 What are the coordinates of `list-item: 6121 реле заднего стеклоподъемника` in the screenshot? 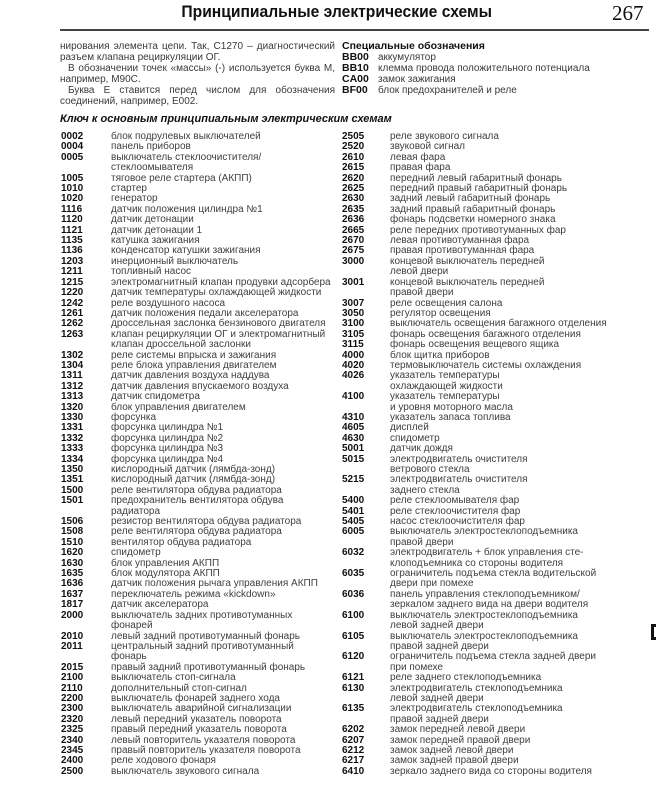 It's located at (497, 677).